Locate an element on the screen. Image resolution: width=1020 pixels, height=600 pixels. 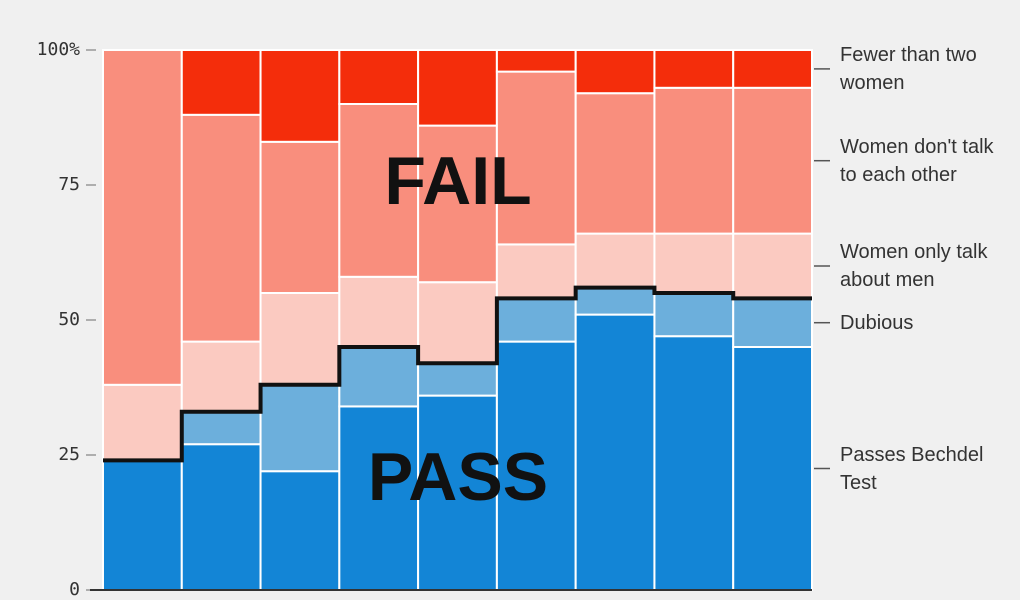
annotation: FAIL is located at coordinates (457, 181).